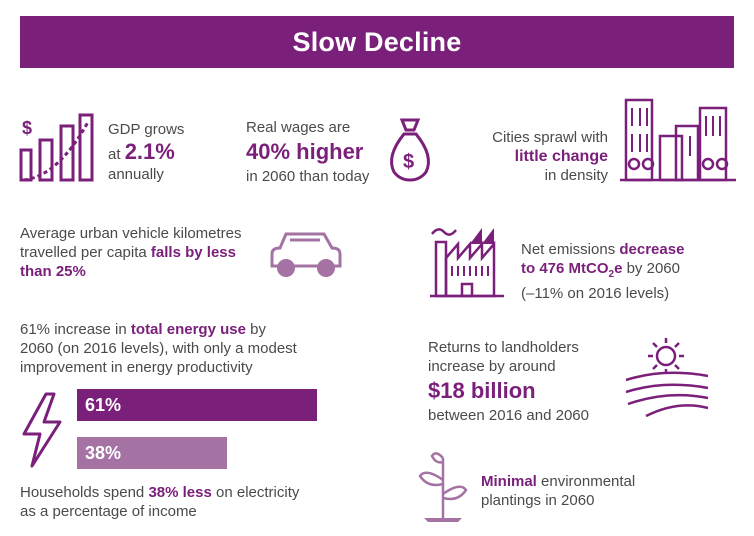  I want to click on plantings-highlight: Minimal, so click(509, 481).